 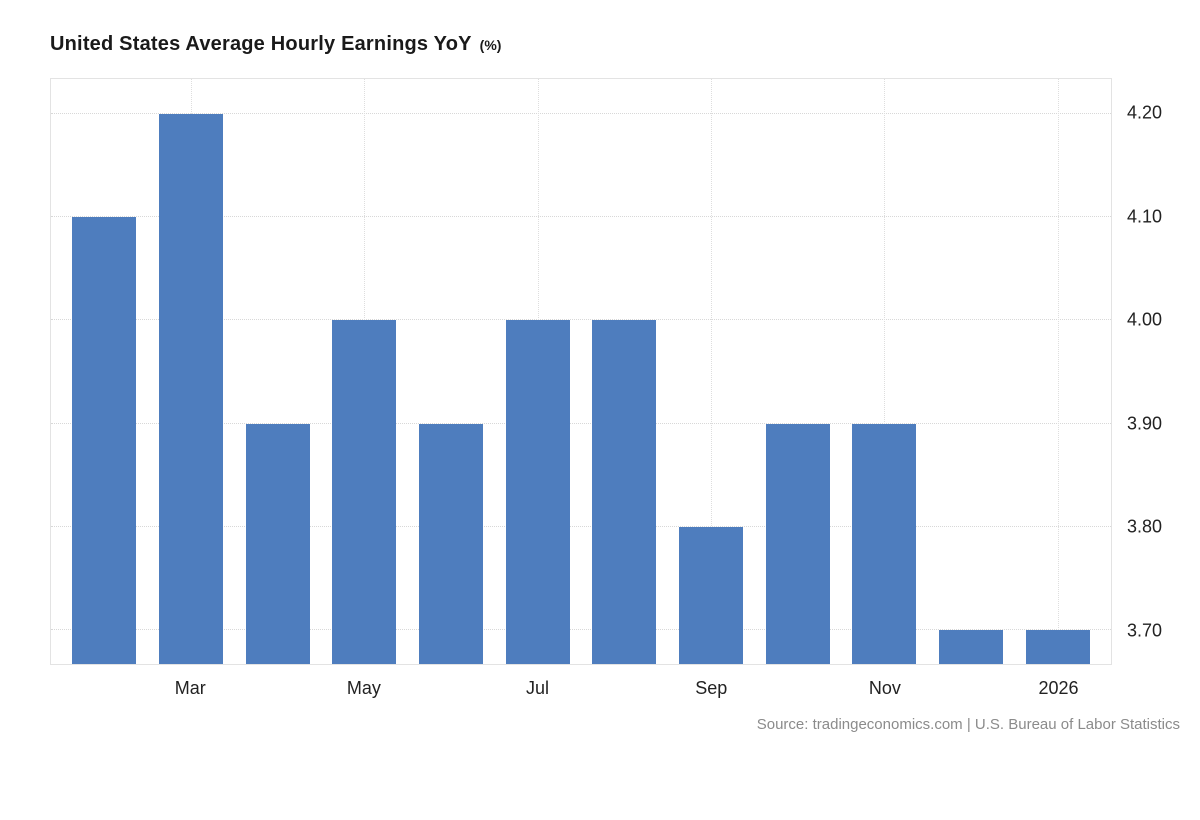 I want to click on y-axis-label: 3.70, so click(x=1145, y=630).